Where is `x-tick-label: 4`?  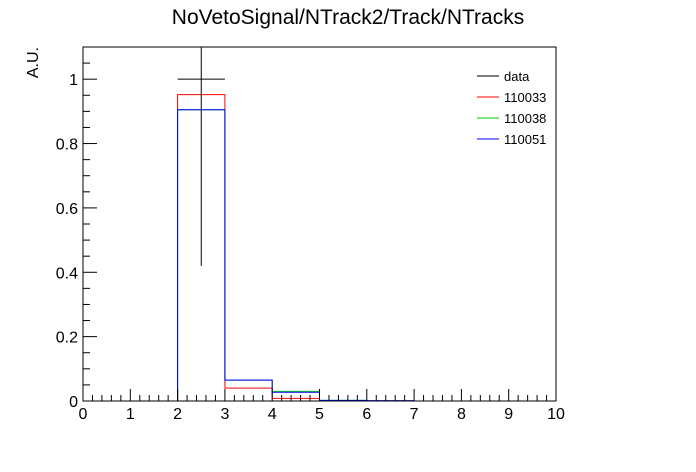
x-tick-label: 4 is located at coordinates (272, 414).